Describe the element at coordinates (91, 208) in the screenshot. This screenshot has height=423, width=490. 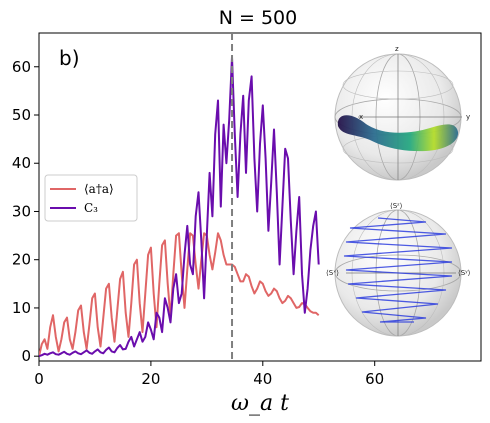
I see `legend-label-2: C₃` at that location.